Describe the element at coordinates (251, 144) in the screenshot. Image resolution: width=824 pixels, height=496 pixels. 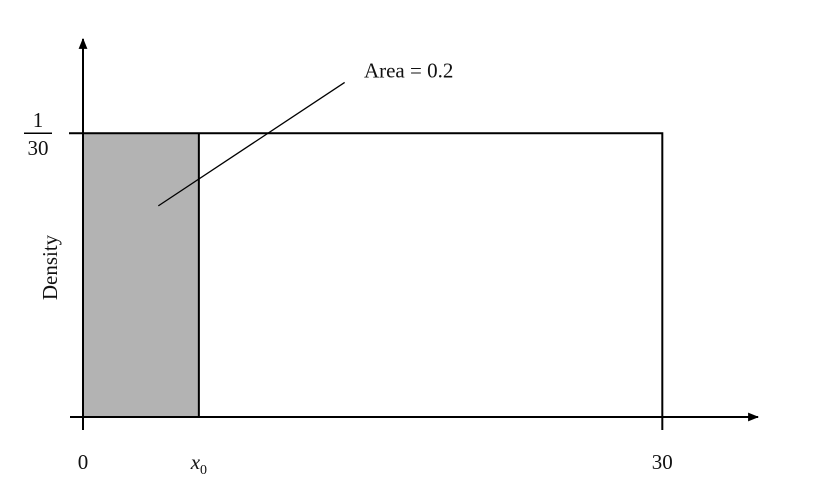
I see `annotation-pointer-line` at that location.